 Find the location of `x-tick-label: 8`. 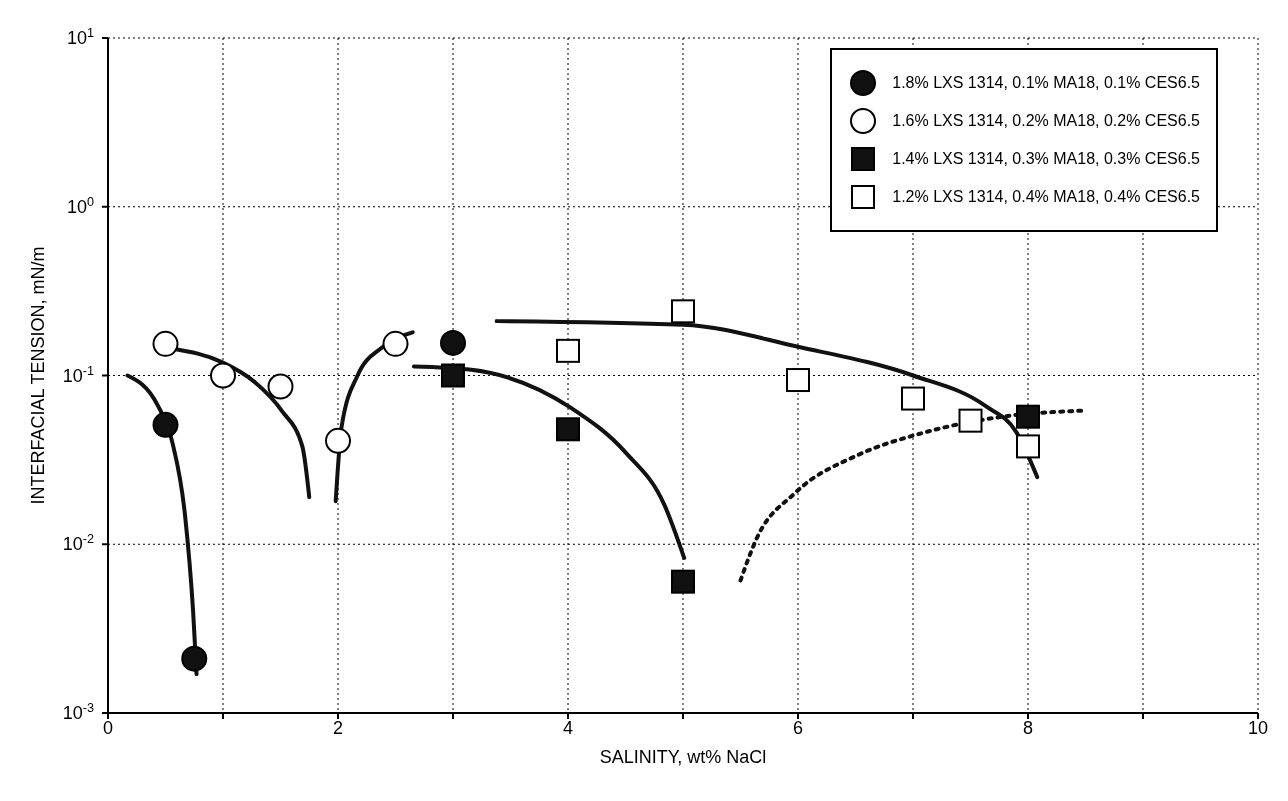

x-tick-label: 8 is located at coordinates (1028, 727).